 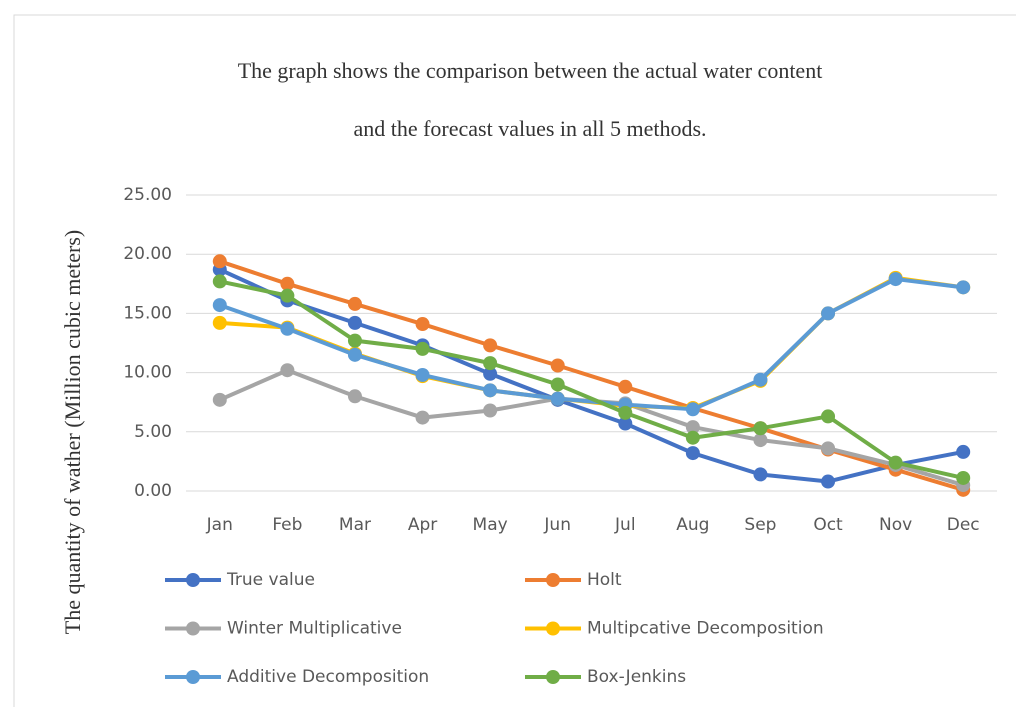 What do you see at coordinates (760, 525) in the screenshot?
I see `x-tick-label: Sep` at bounding box center [760, 525].